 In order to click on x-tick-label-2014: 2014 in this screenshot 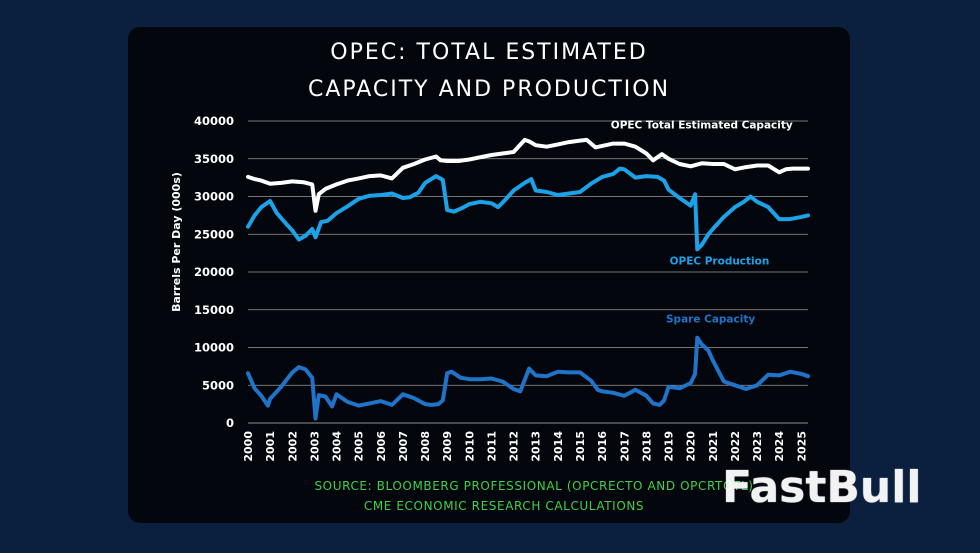, I will do `click(558, 446)`.